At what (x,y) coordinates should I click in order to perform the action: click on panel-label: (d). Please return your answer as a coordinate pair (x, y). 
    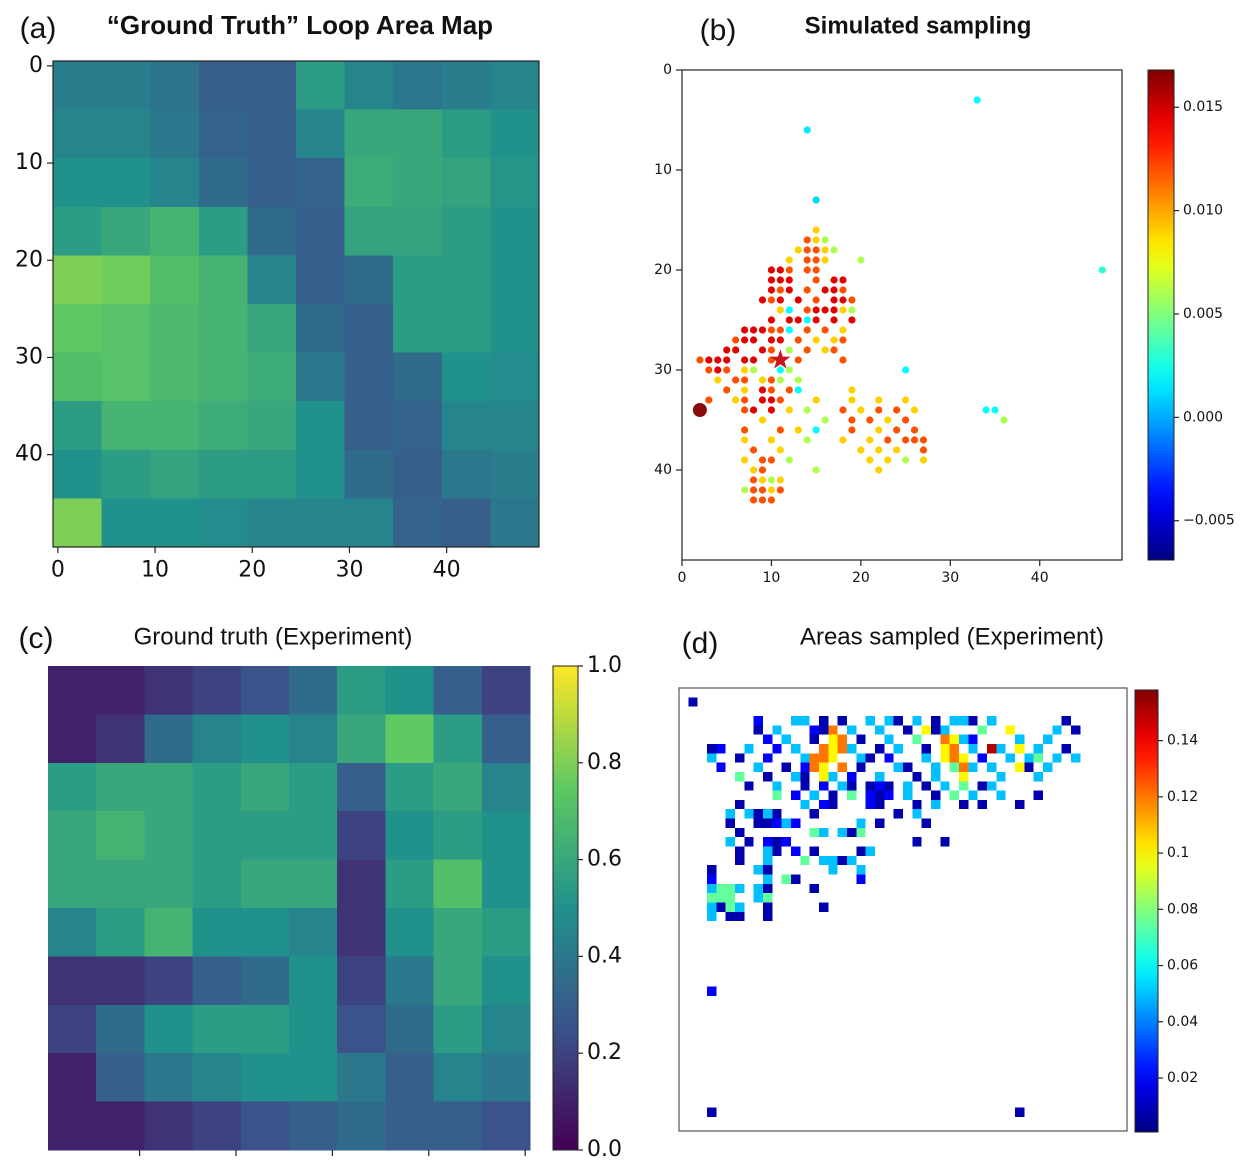
    Looking at the image, I should click on (700, 643).